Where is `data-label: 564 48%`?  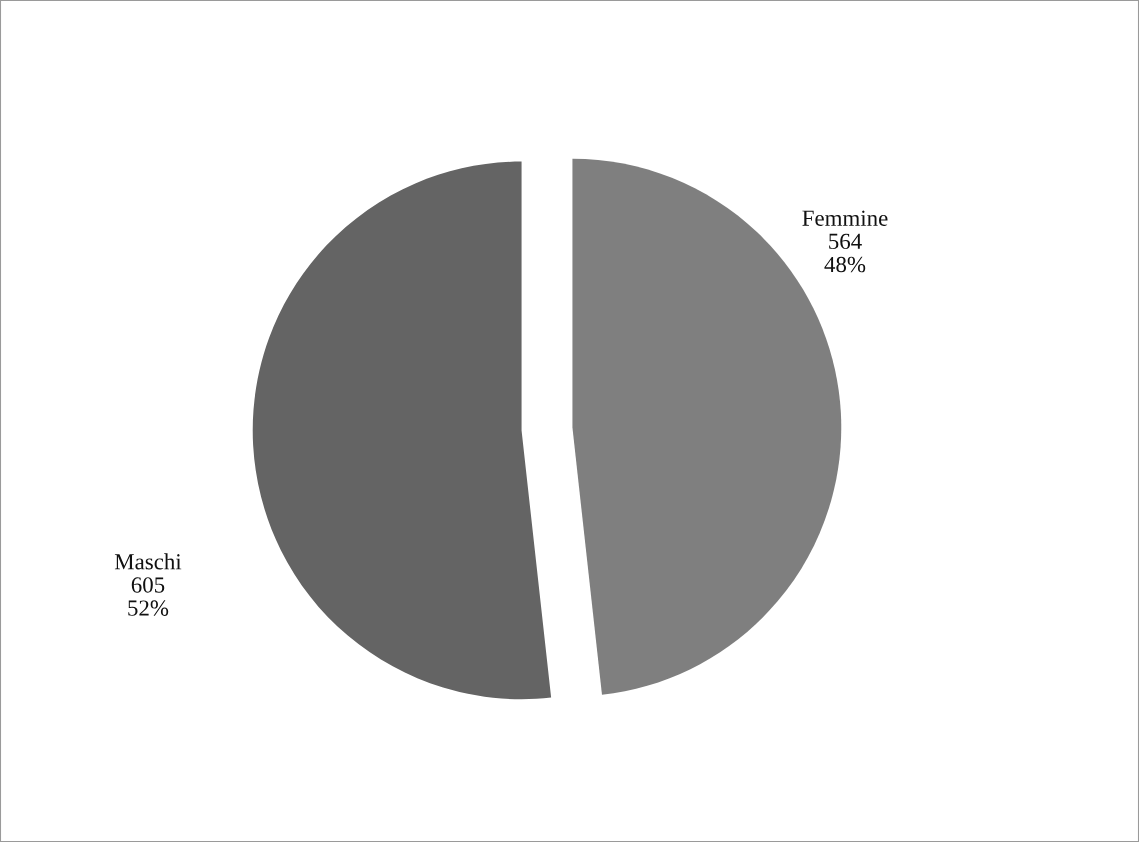
data-label: 564 48% is located at coordinates (845, 253).